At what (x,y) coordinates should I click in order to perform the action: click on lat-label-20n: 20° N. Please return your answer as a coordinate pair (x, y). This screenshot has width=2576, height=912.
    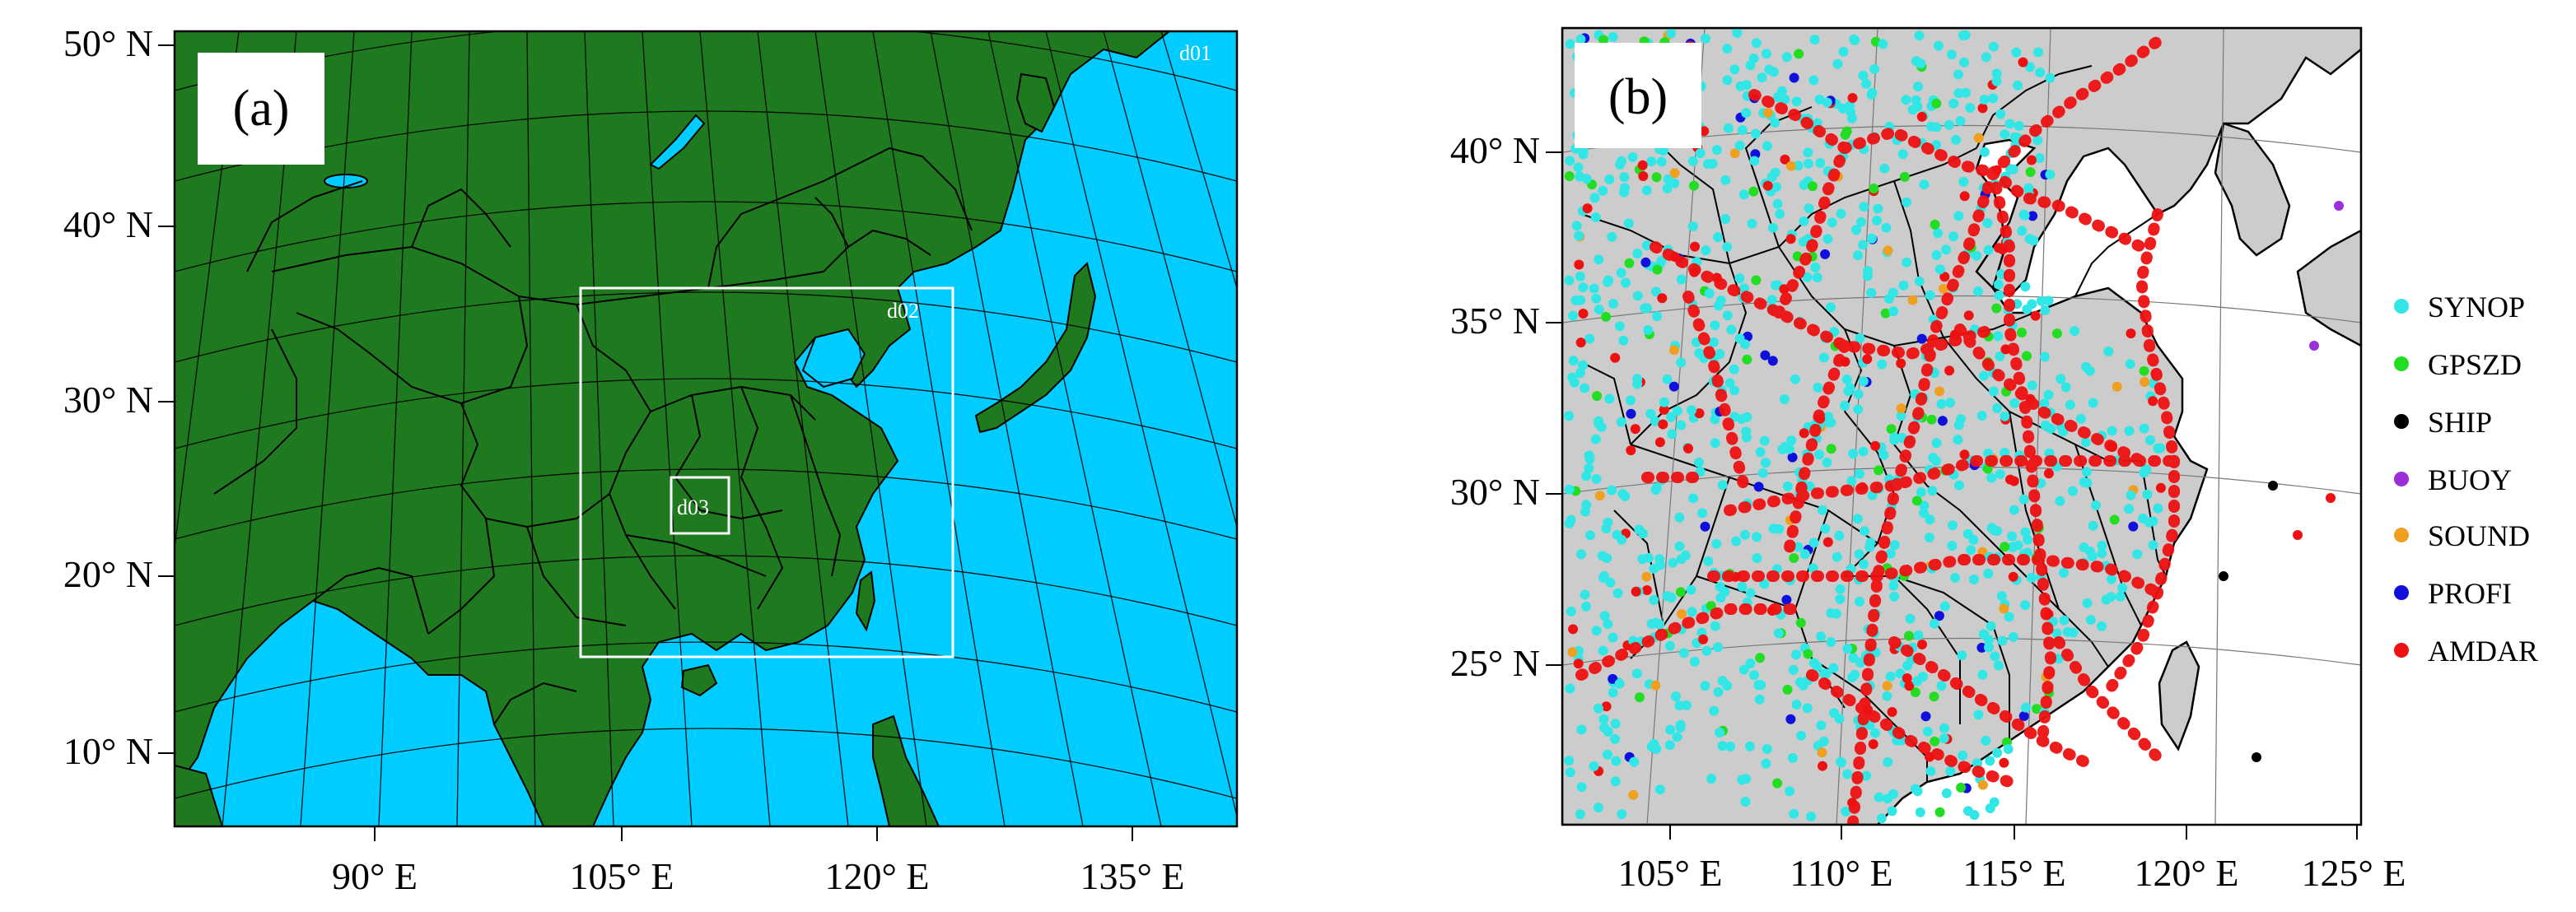
    Looking at the image, I should click on (108, 574).